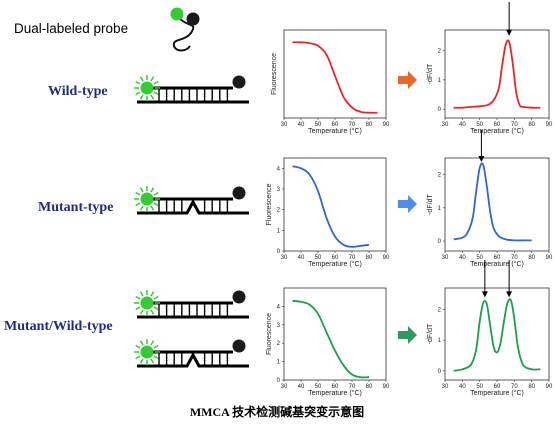  What do you see at coordinates (279, 326) in the screenshot?
I see `y-tick-label: 3` at bounding box center [279, 326].